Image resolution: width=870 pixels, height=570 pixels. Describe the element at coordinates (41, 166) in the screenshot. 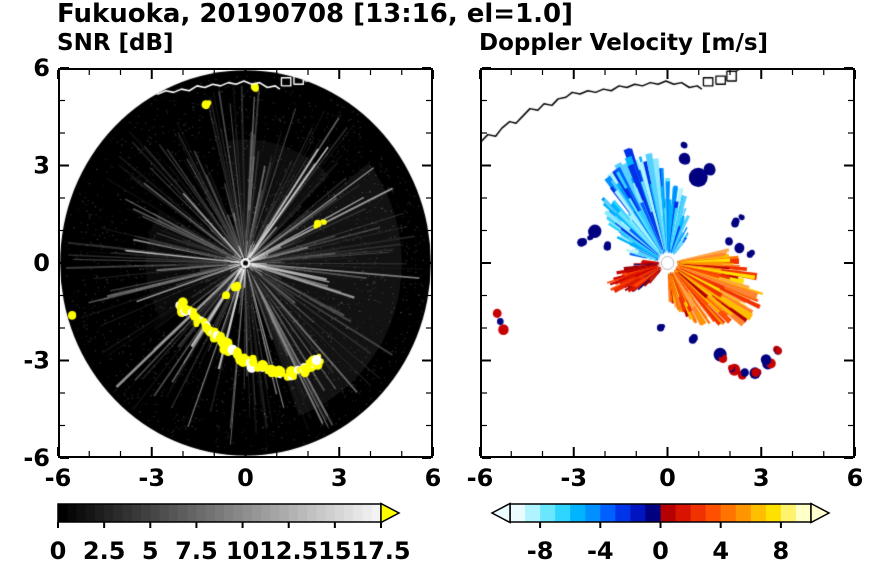

I see `y-tick-label: 3` at that location.